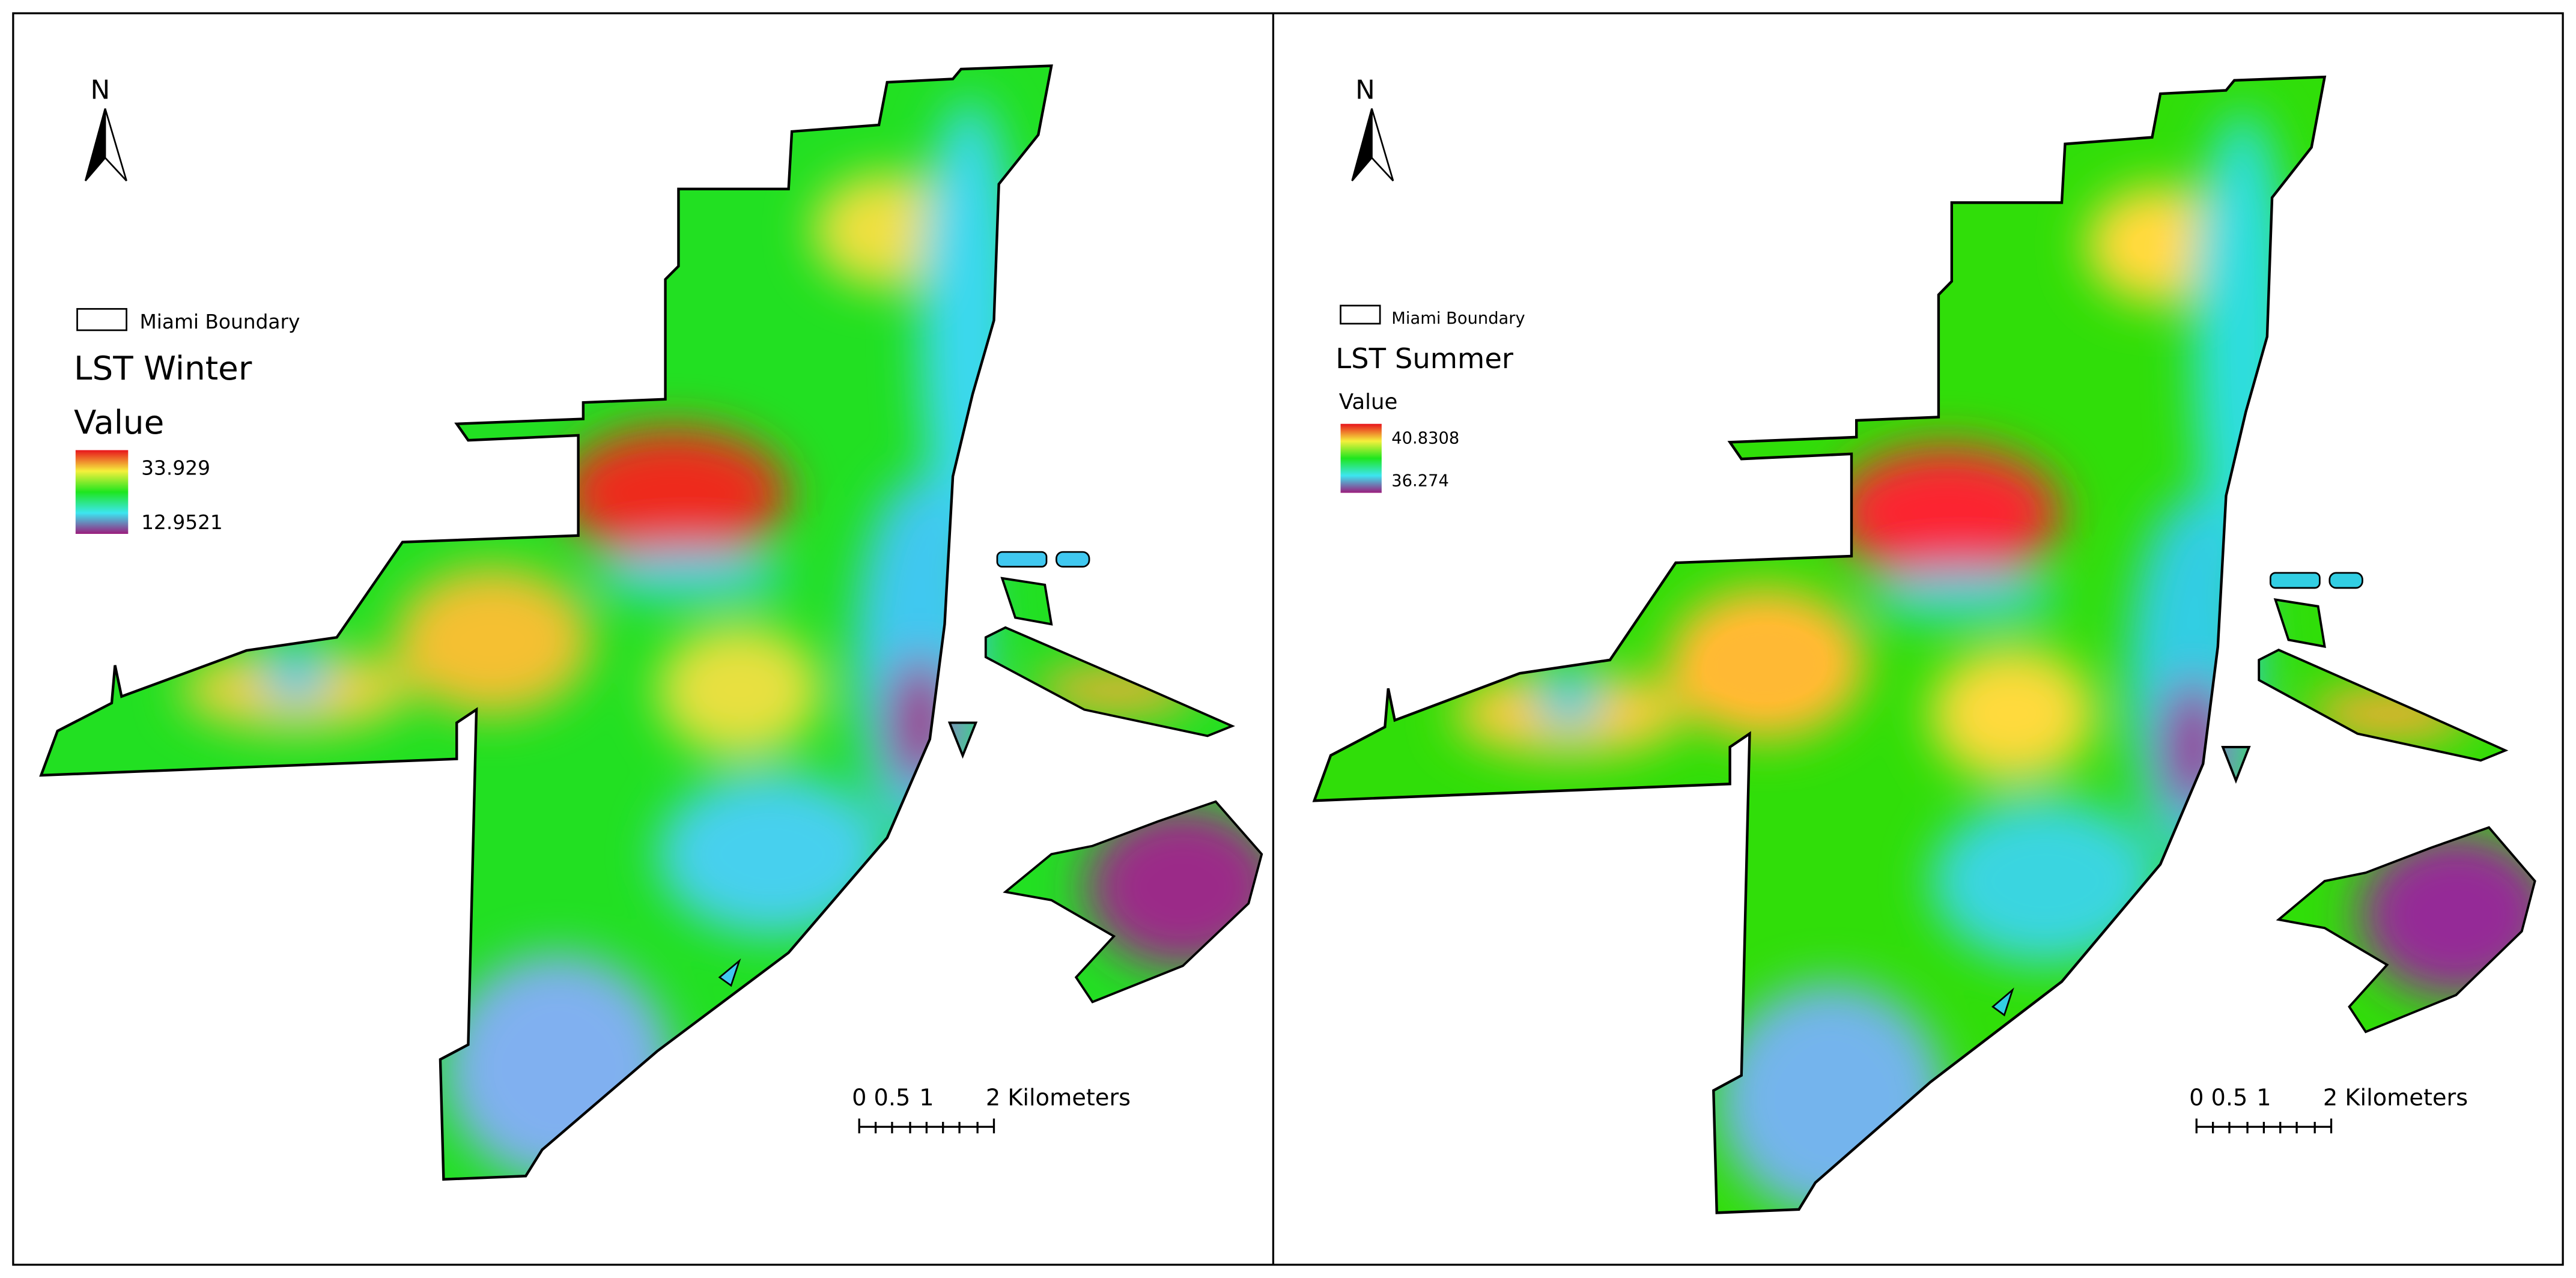  What do you see at coordinates (163, 368) in the screenshot?
I see `legend-title: LST Winter` at bounding box center [163, 368].